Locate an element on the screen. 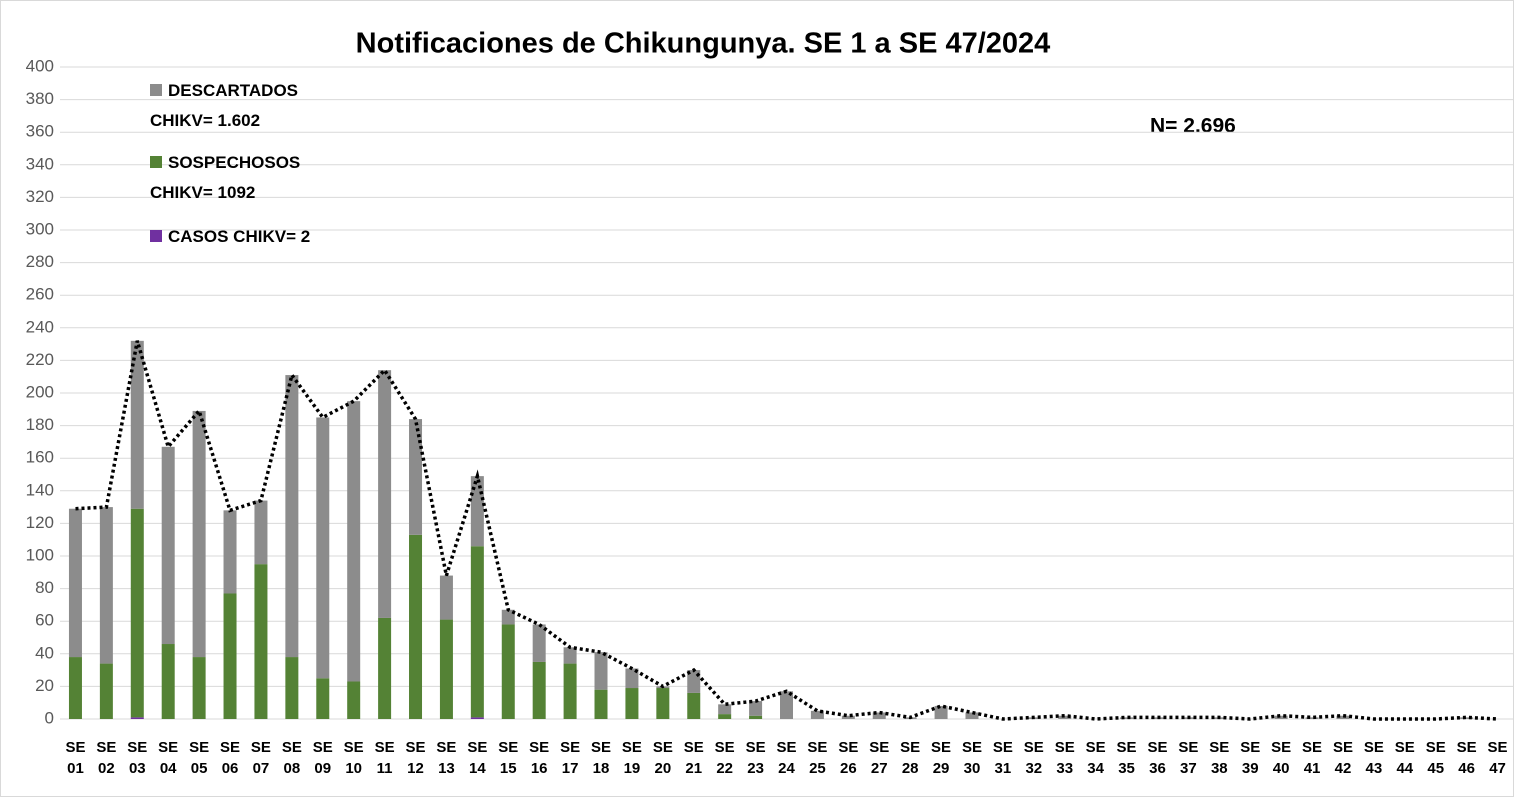  x-tick-label: SE 21 is located at coordinates (693, 758).